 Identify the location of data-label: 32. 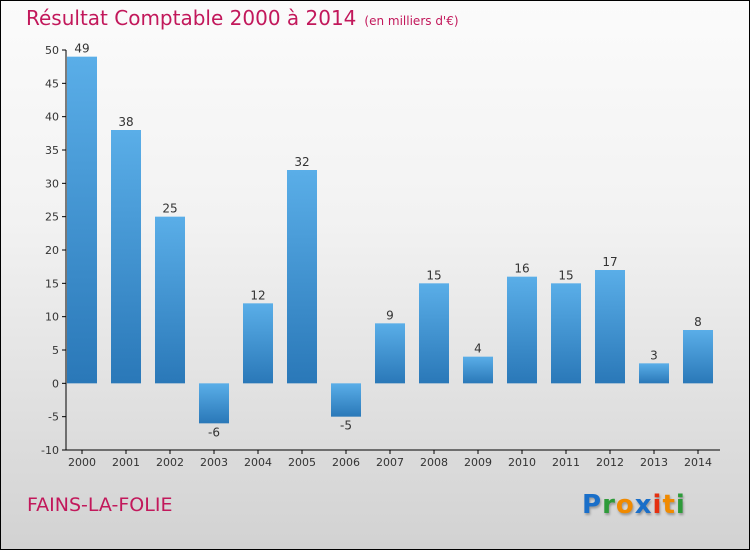
(301, 162).